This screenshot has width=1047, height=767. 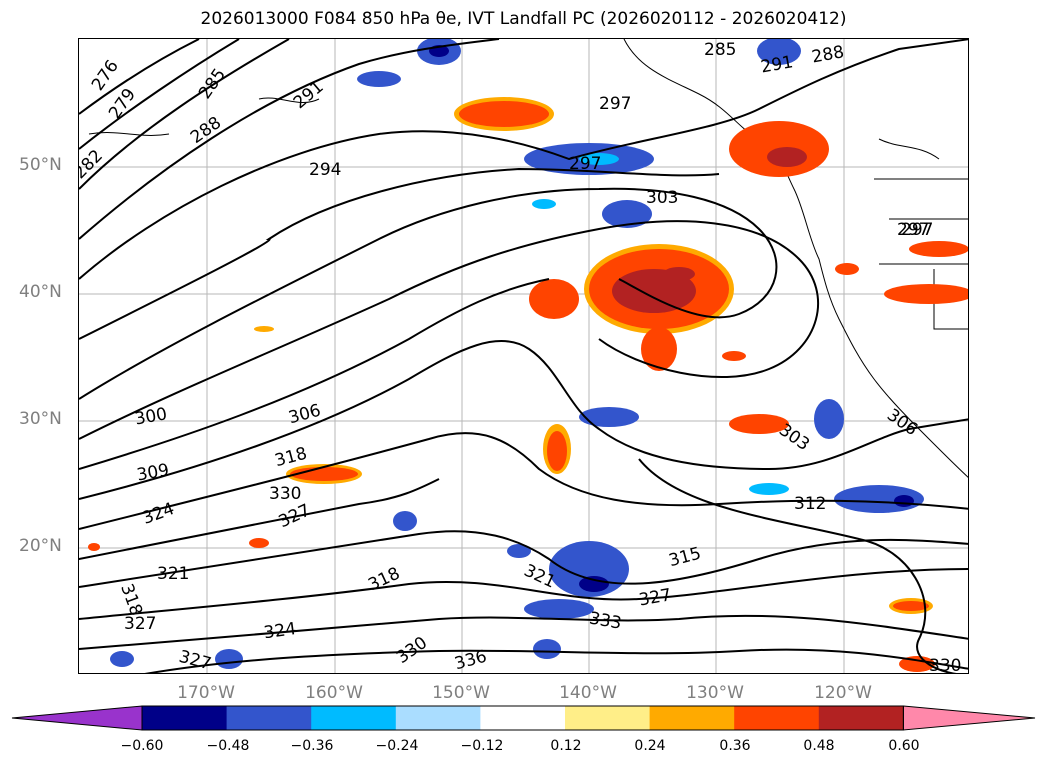 I want to click on colorbar-tick-label: 0.48, so click(x=819, y=746).